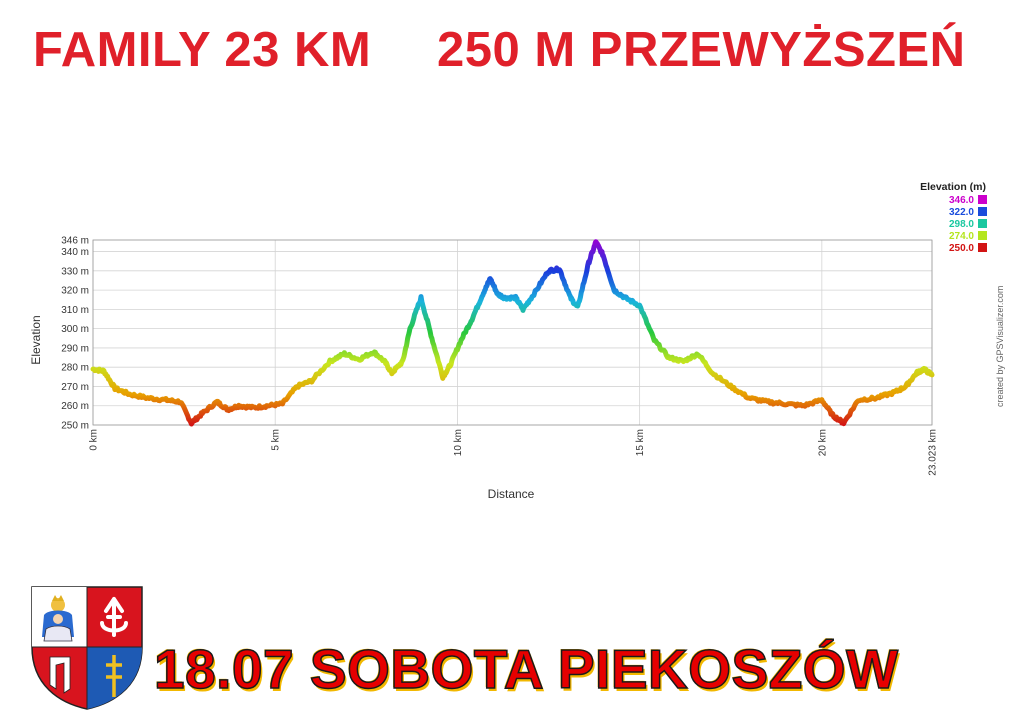 Image resolution: width=1024 pixels, height=723 pixels. Describe the element at coordinates (202, 50) in the screenshot. I see `title-distance: FAMILY 23 KM` at that location.